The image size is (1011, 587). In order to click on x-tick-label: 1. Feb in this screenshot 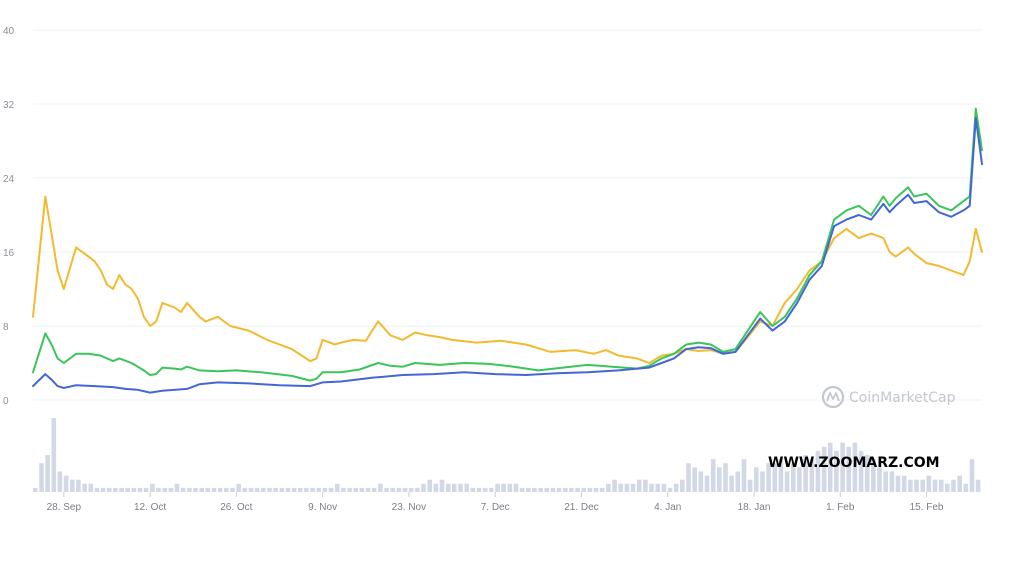, I will do `click(840, 507)`.